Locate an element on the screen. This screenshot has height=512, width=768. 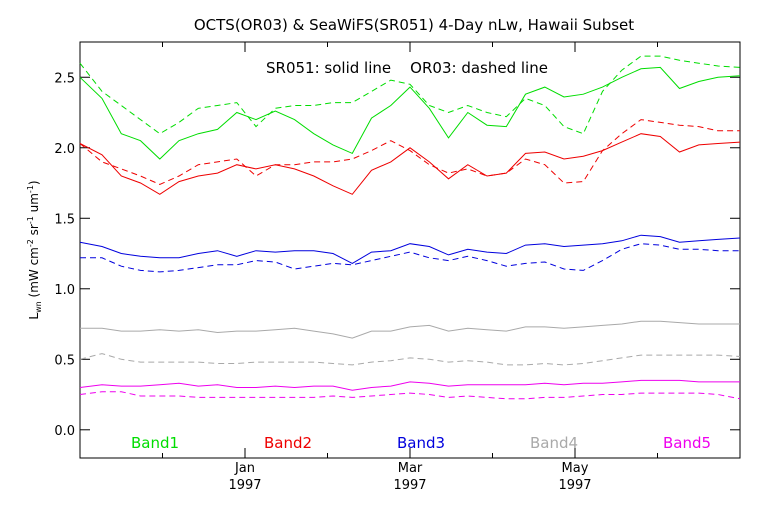
series-band5-dashed is located at coordinates (410, 395).